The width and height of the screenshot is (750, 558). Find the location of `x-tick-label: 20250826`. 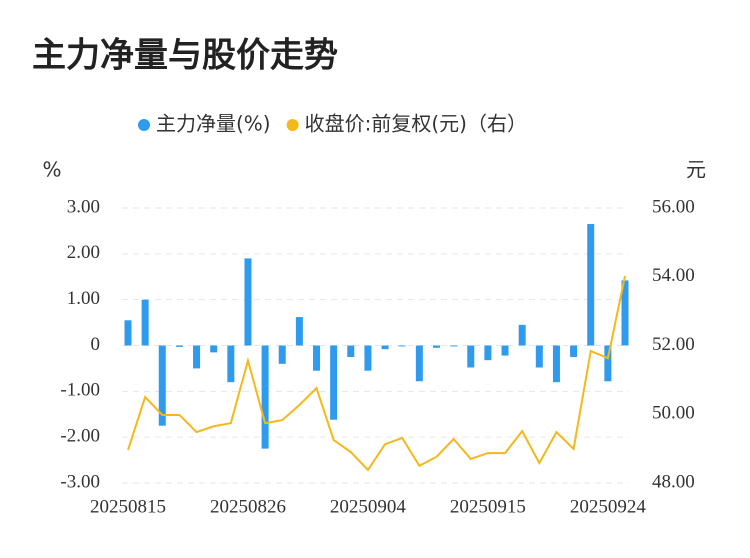

x-tick-label: 20250826 is located at coordinates (248, 506).